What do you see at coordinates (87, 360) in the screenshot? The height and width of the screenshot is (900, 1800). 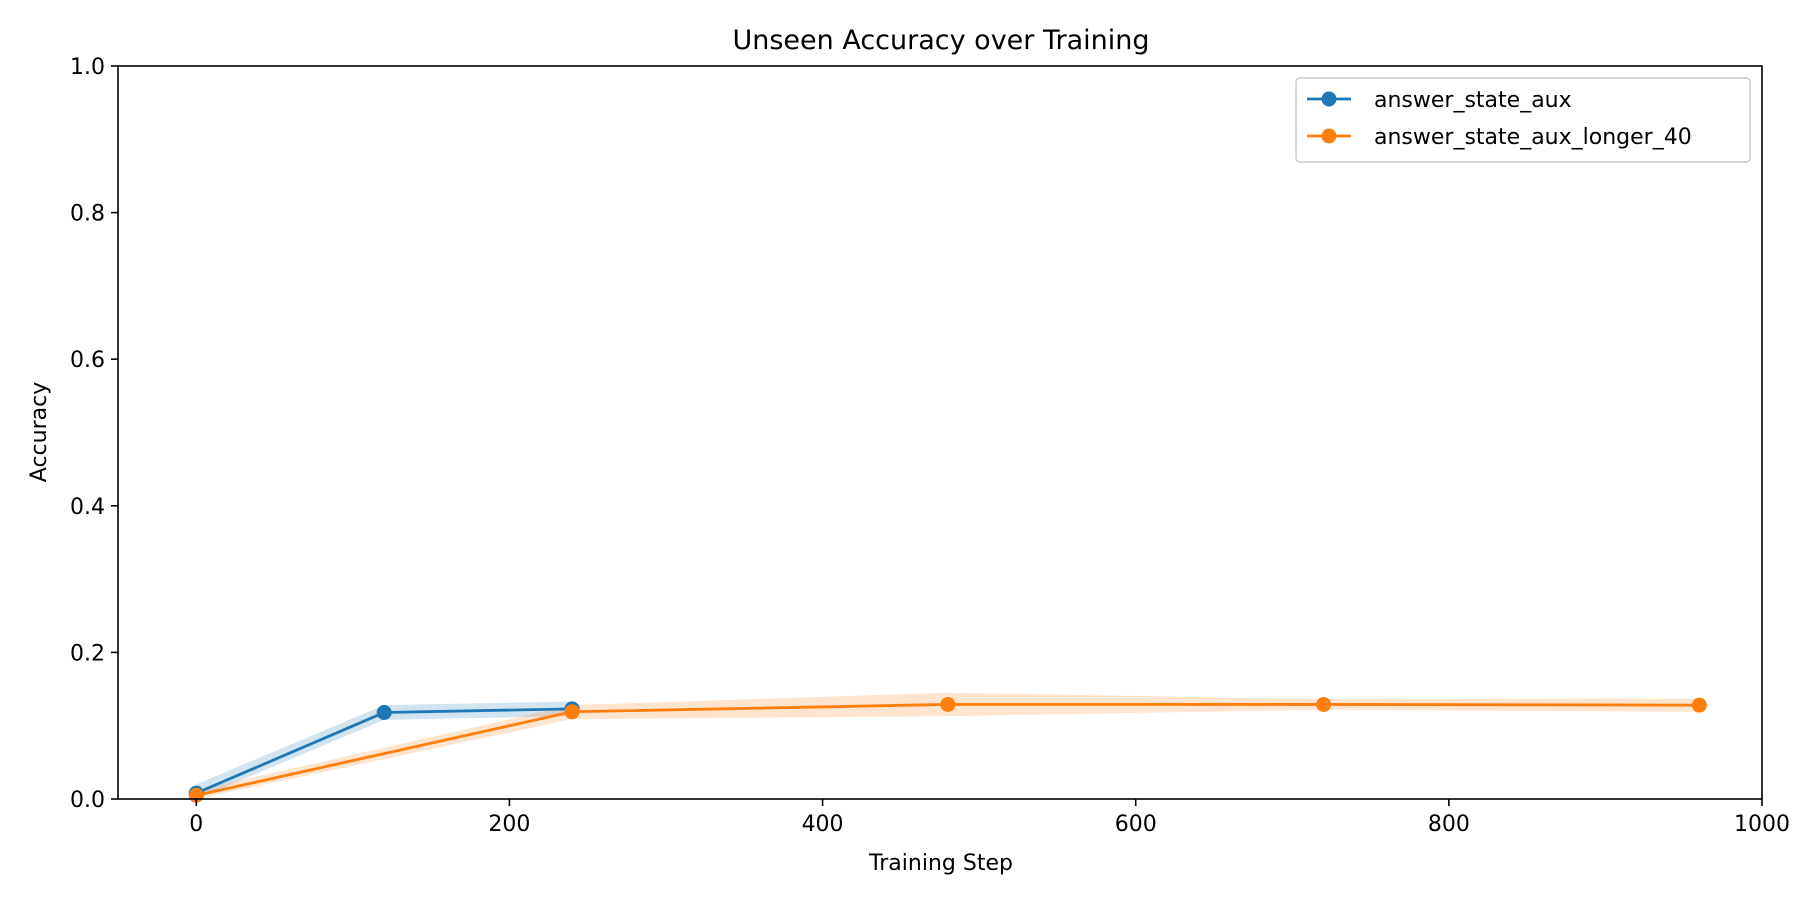 I see `y-tick-label: 0.6` at bounding box center [87, 360].